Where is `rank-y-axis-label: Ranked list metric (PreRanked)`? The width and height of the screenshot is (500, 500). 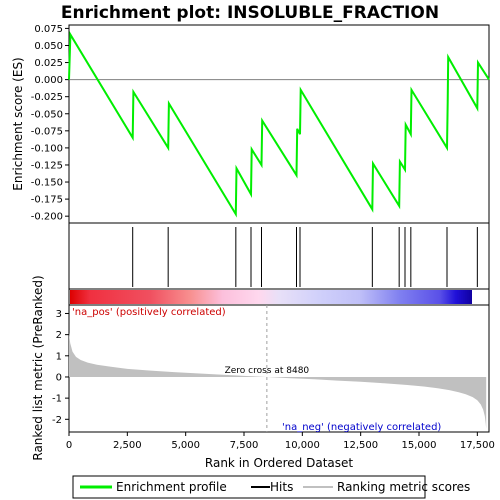 rank-y-axis-label: Ranked list metric (PreRanked) is located at coordinates (38, 367).